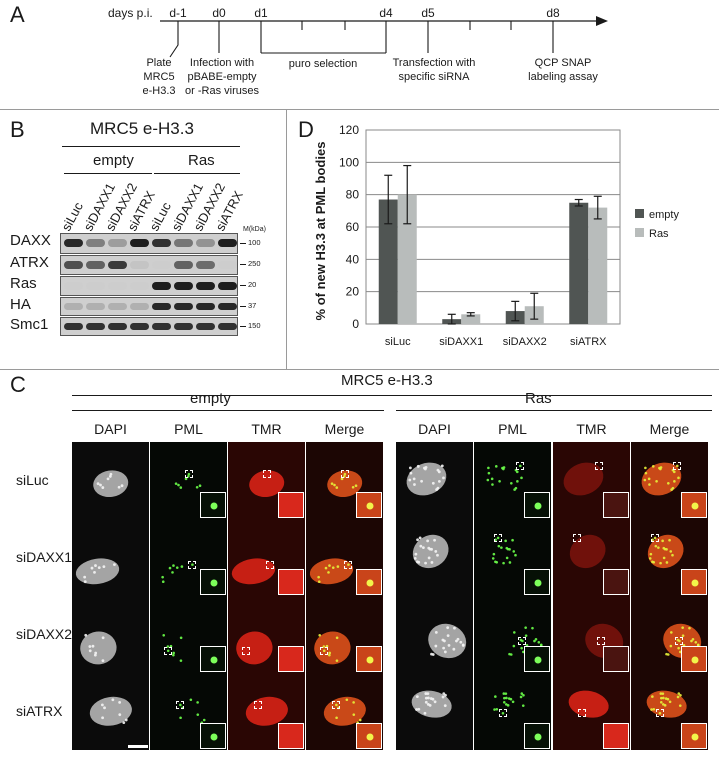 This screenshot has height=765, width=719. What do you see at coordinates (32, 480) in the screenshot?
I see `sirna-row-label: siLuc` at bounding box center [32, 480].